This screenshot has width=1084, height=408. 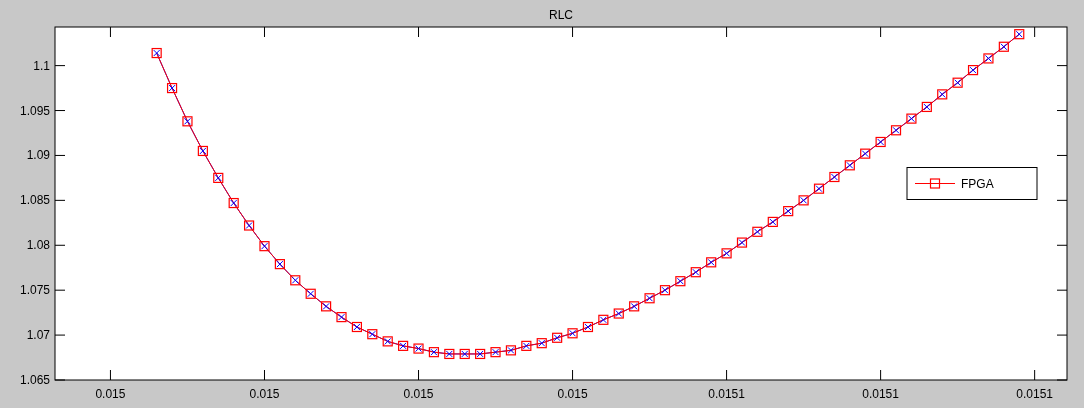 What do you see at coordinates (35, 380) in the screenshot?
I see `y-tick-label: 1.065` at bounding box center [35, 380].